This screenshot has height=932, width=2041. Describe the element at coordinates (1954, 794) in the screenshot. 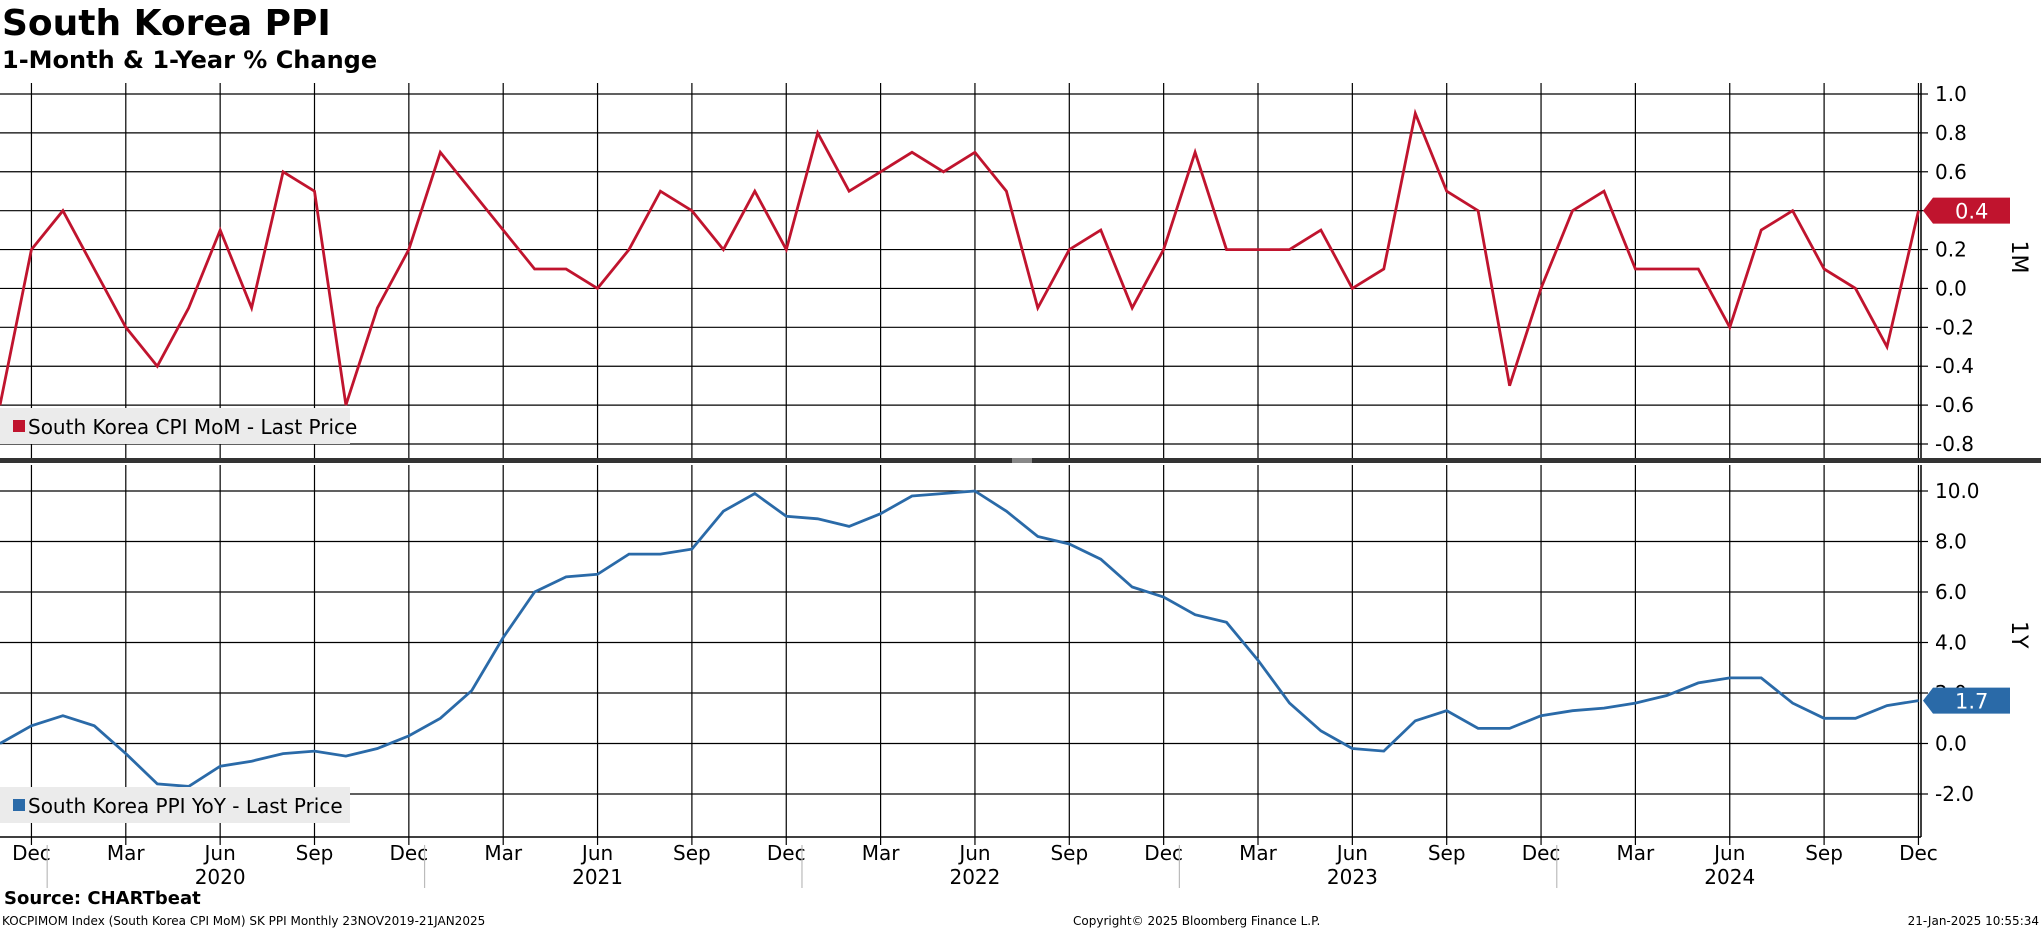

I see `y-tick-label: -2.0` at that location.